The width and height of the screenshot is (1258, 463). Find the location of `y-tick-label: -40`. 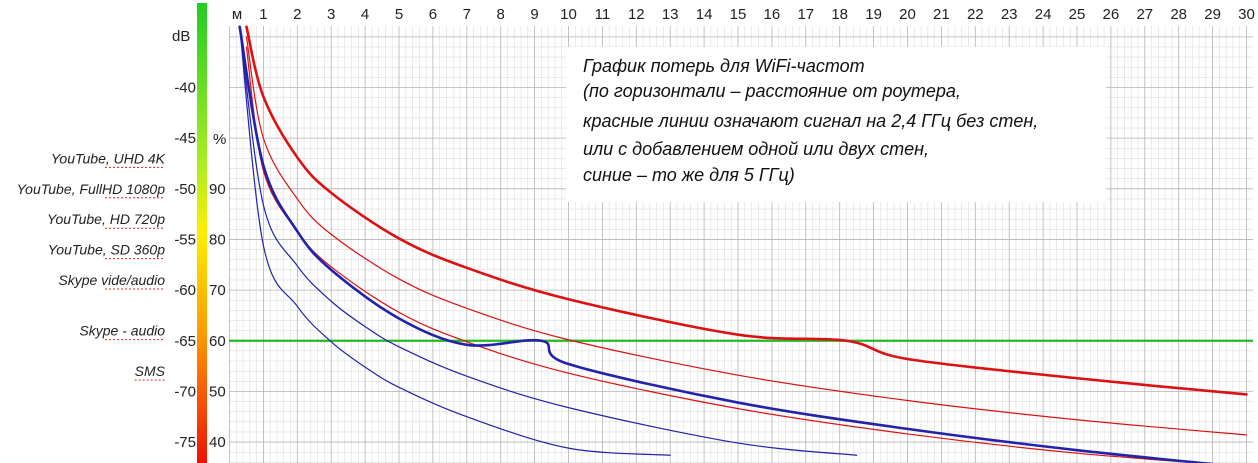

y-tick-label: -40 is located at coordinates (185, 88).